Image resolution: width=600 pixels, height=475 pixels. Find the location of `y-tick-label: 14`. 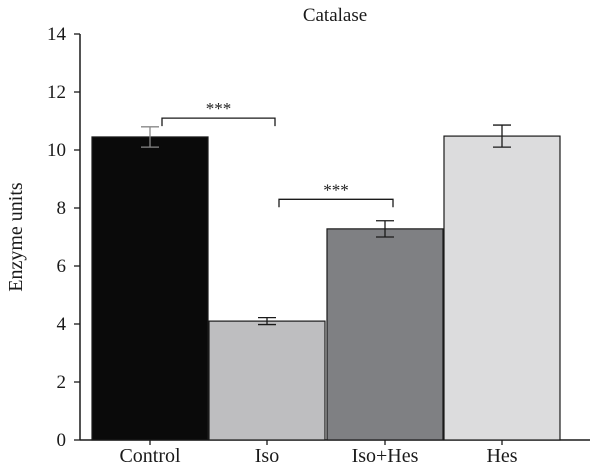

y-tick-label: 14 is located at coordinates (57, 34).